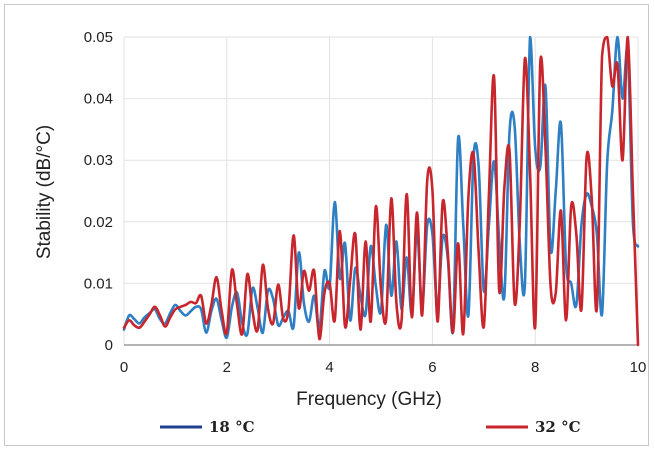 The width and height of the screenshot is (655, 452). I want to click on x-tick-label: 2, so click(227, 367).